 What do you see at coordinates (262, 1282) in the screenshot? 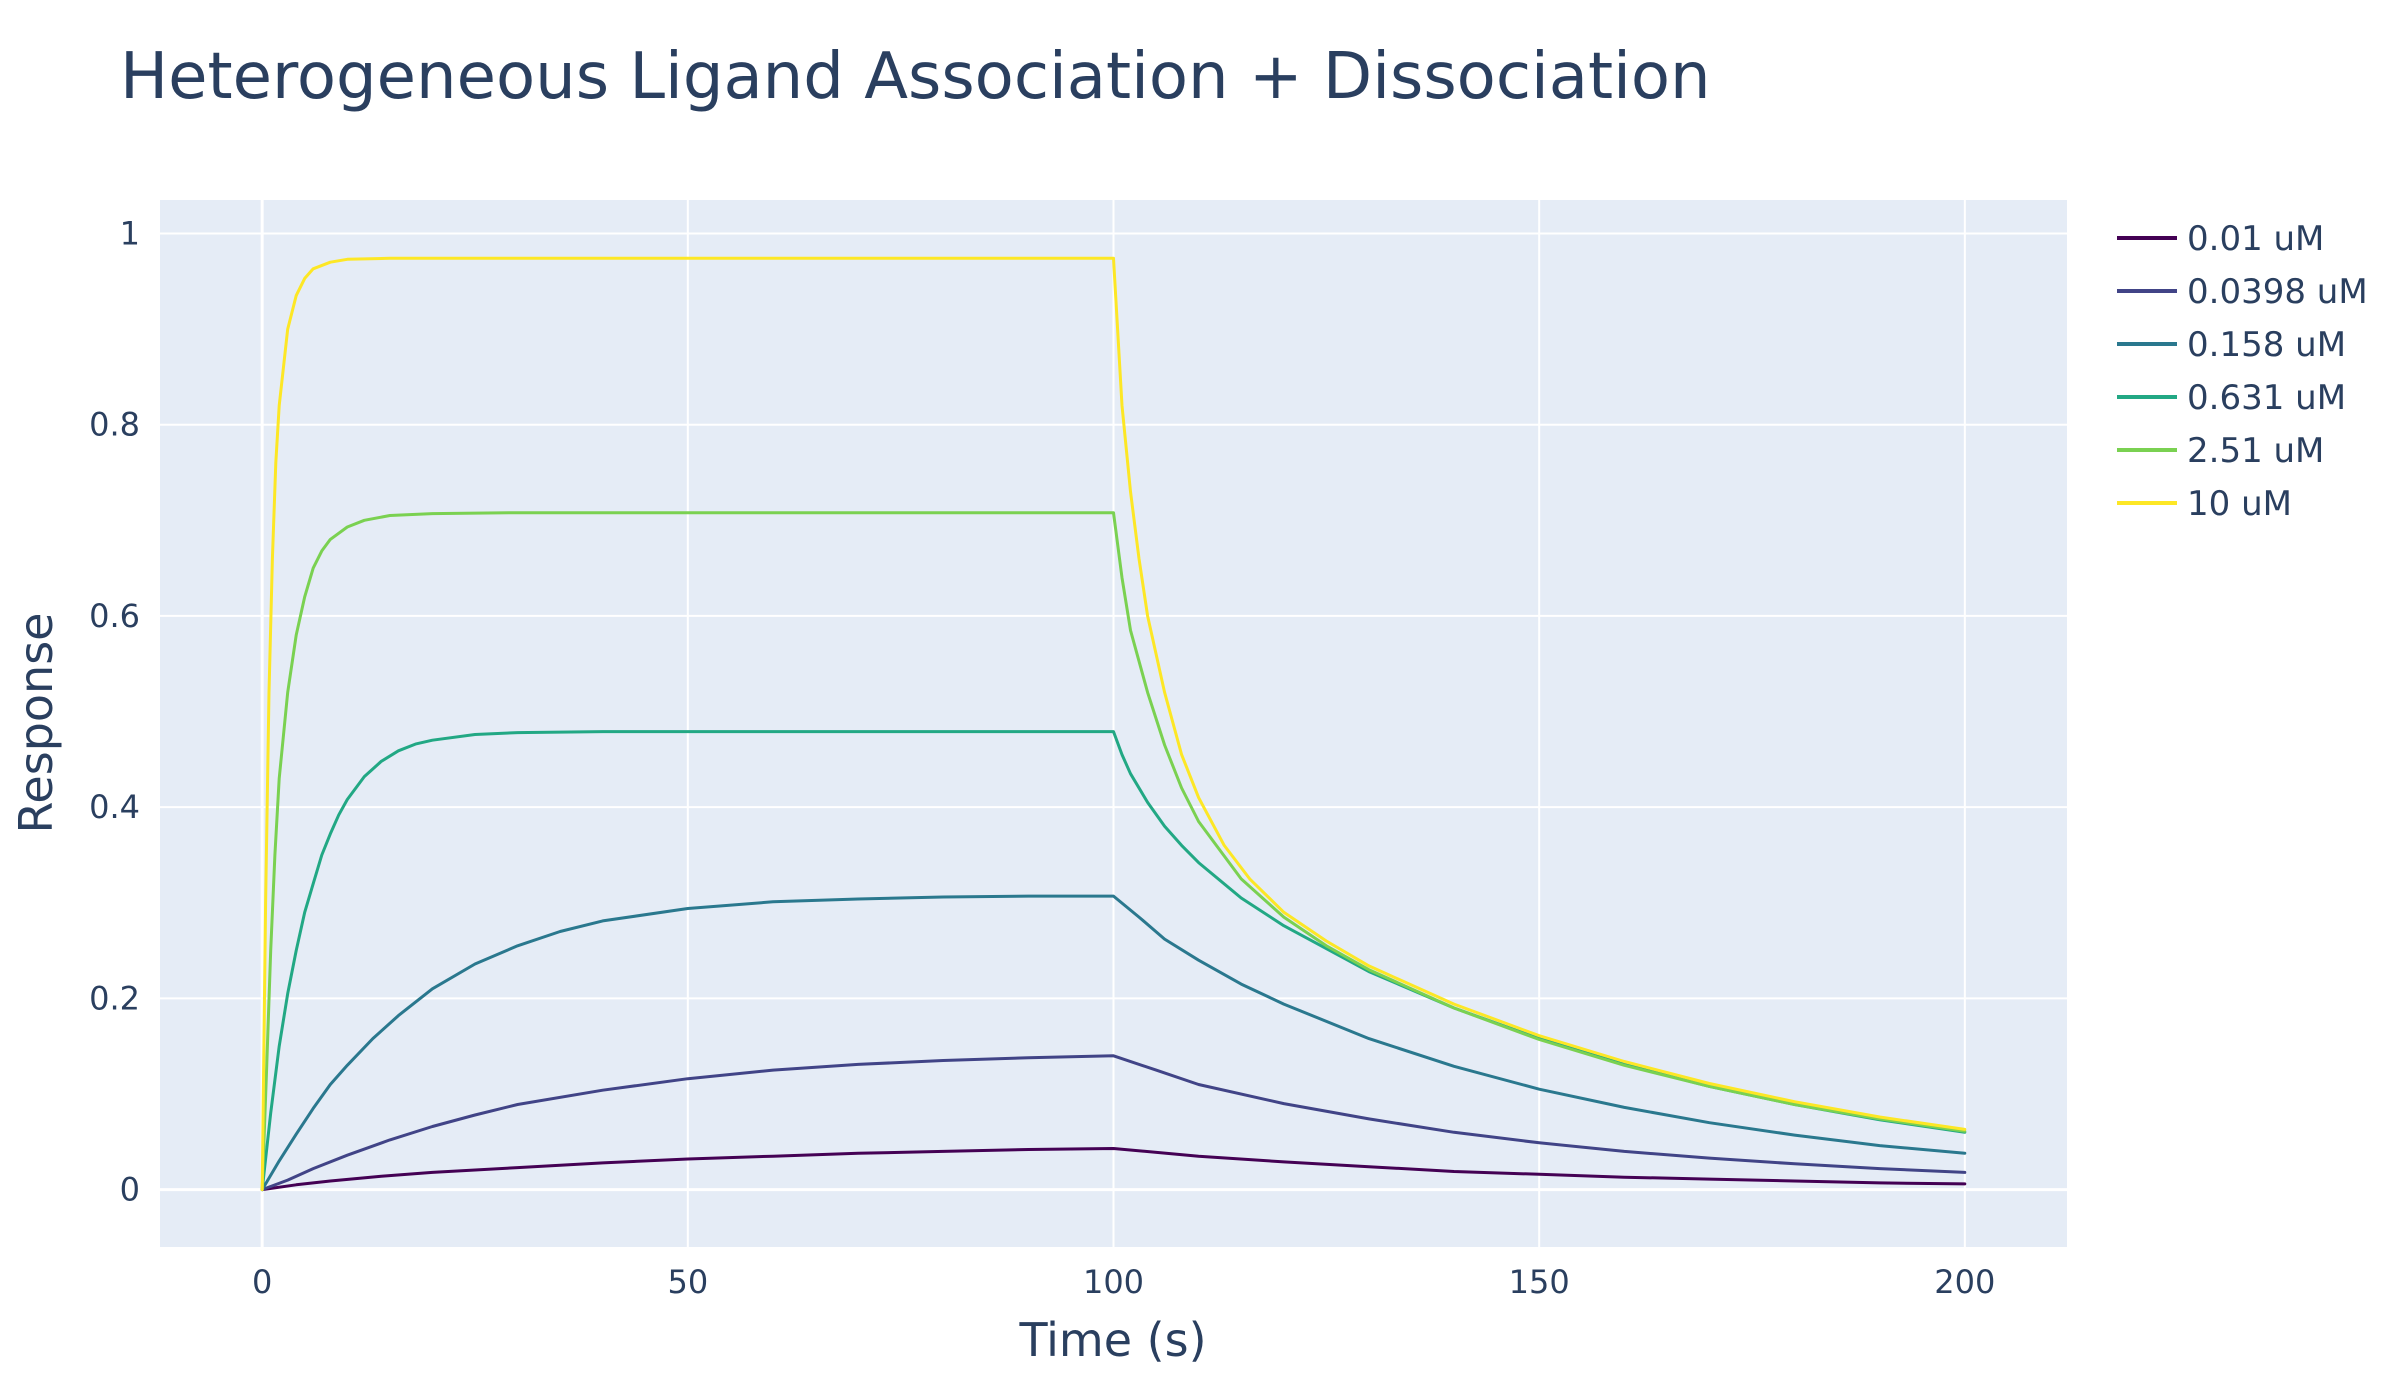
I see `x-tick-label: 0` at bounding box center [262, 1282].